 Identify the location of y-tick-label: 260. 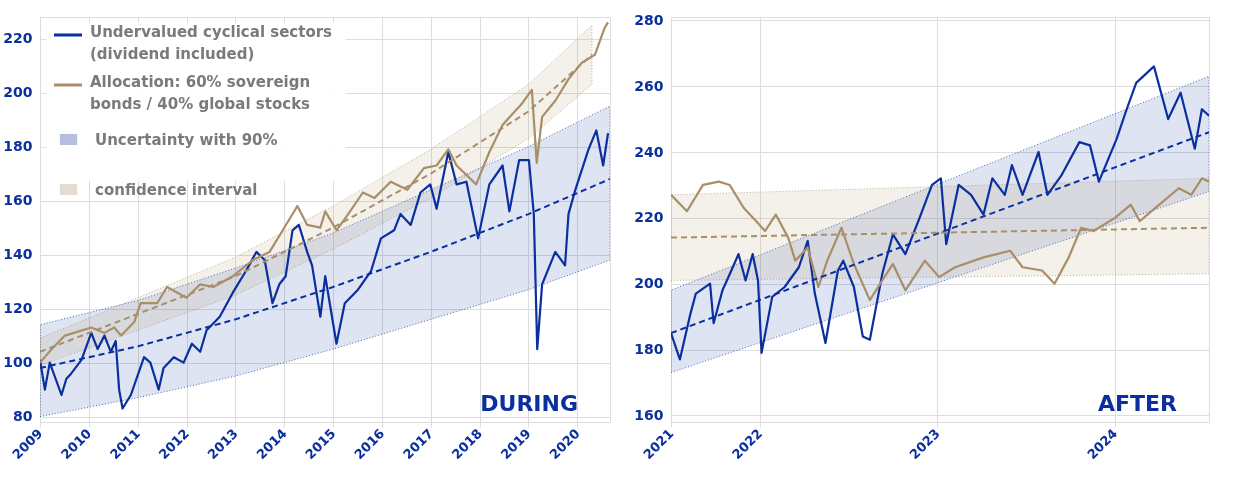
(649, 85).